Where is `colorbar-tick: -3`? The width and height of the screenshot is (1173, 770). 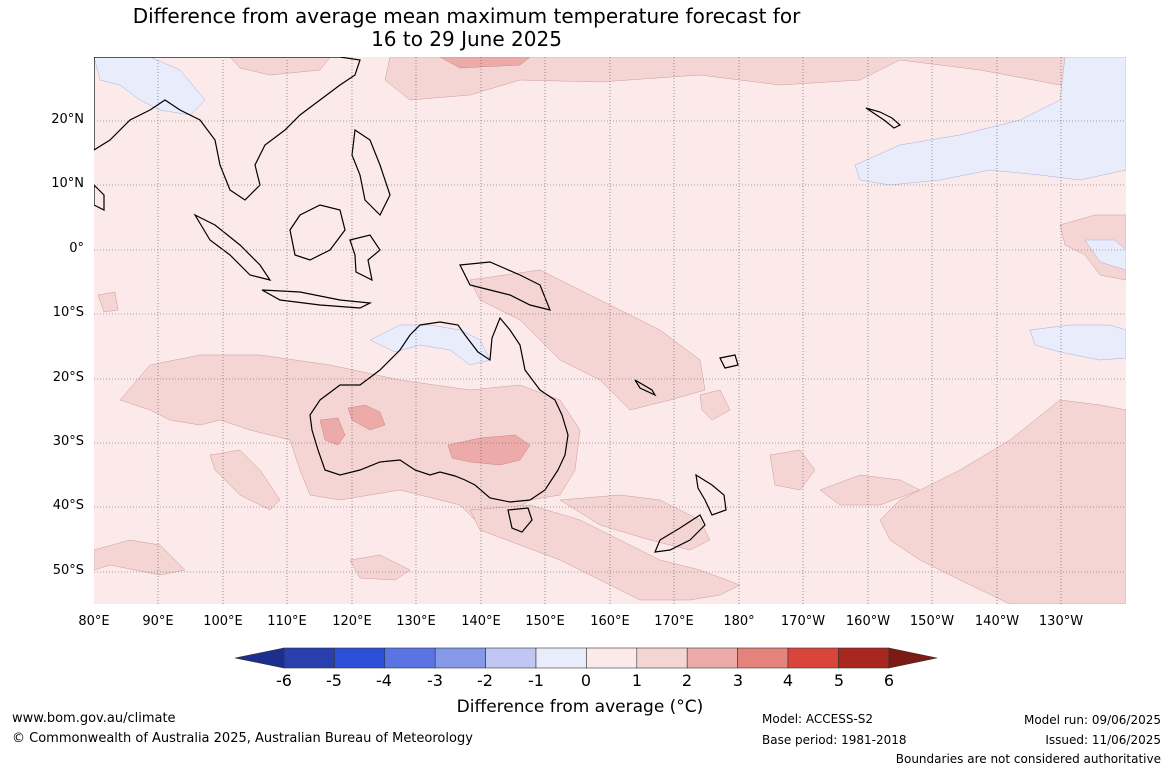
colorbar-tick: -3 is located at coordinates (435, 680).